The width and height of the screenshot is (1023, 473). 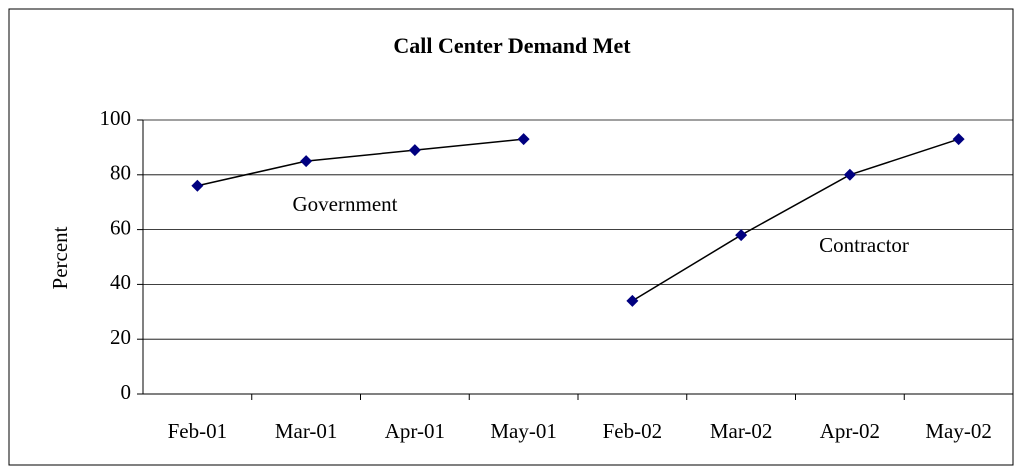 What do you see at coordinates (958, 431) in the screenshot?
I see `x-tick-label: May-02` at bounding box center [958, 431].